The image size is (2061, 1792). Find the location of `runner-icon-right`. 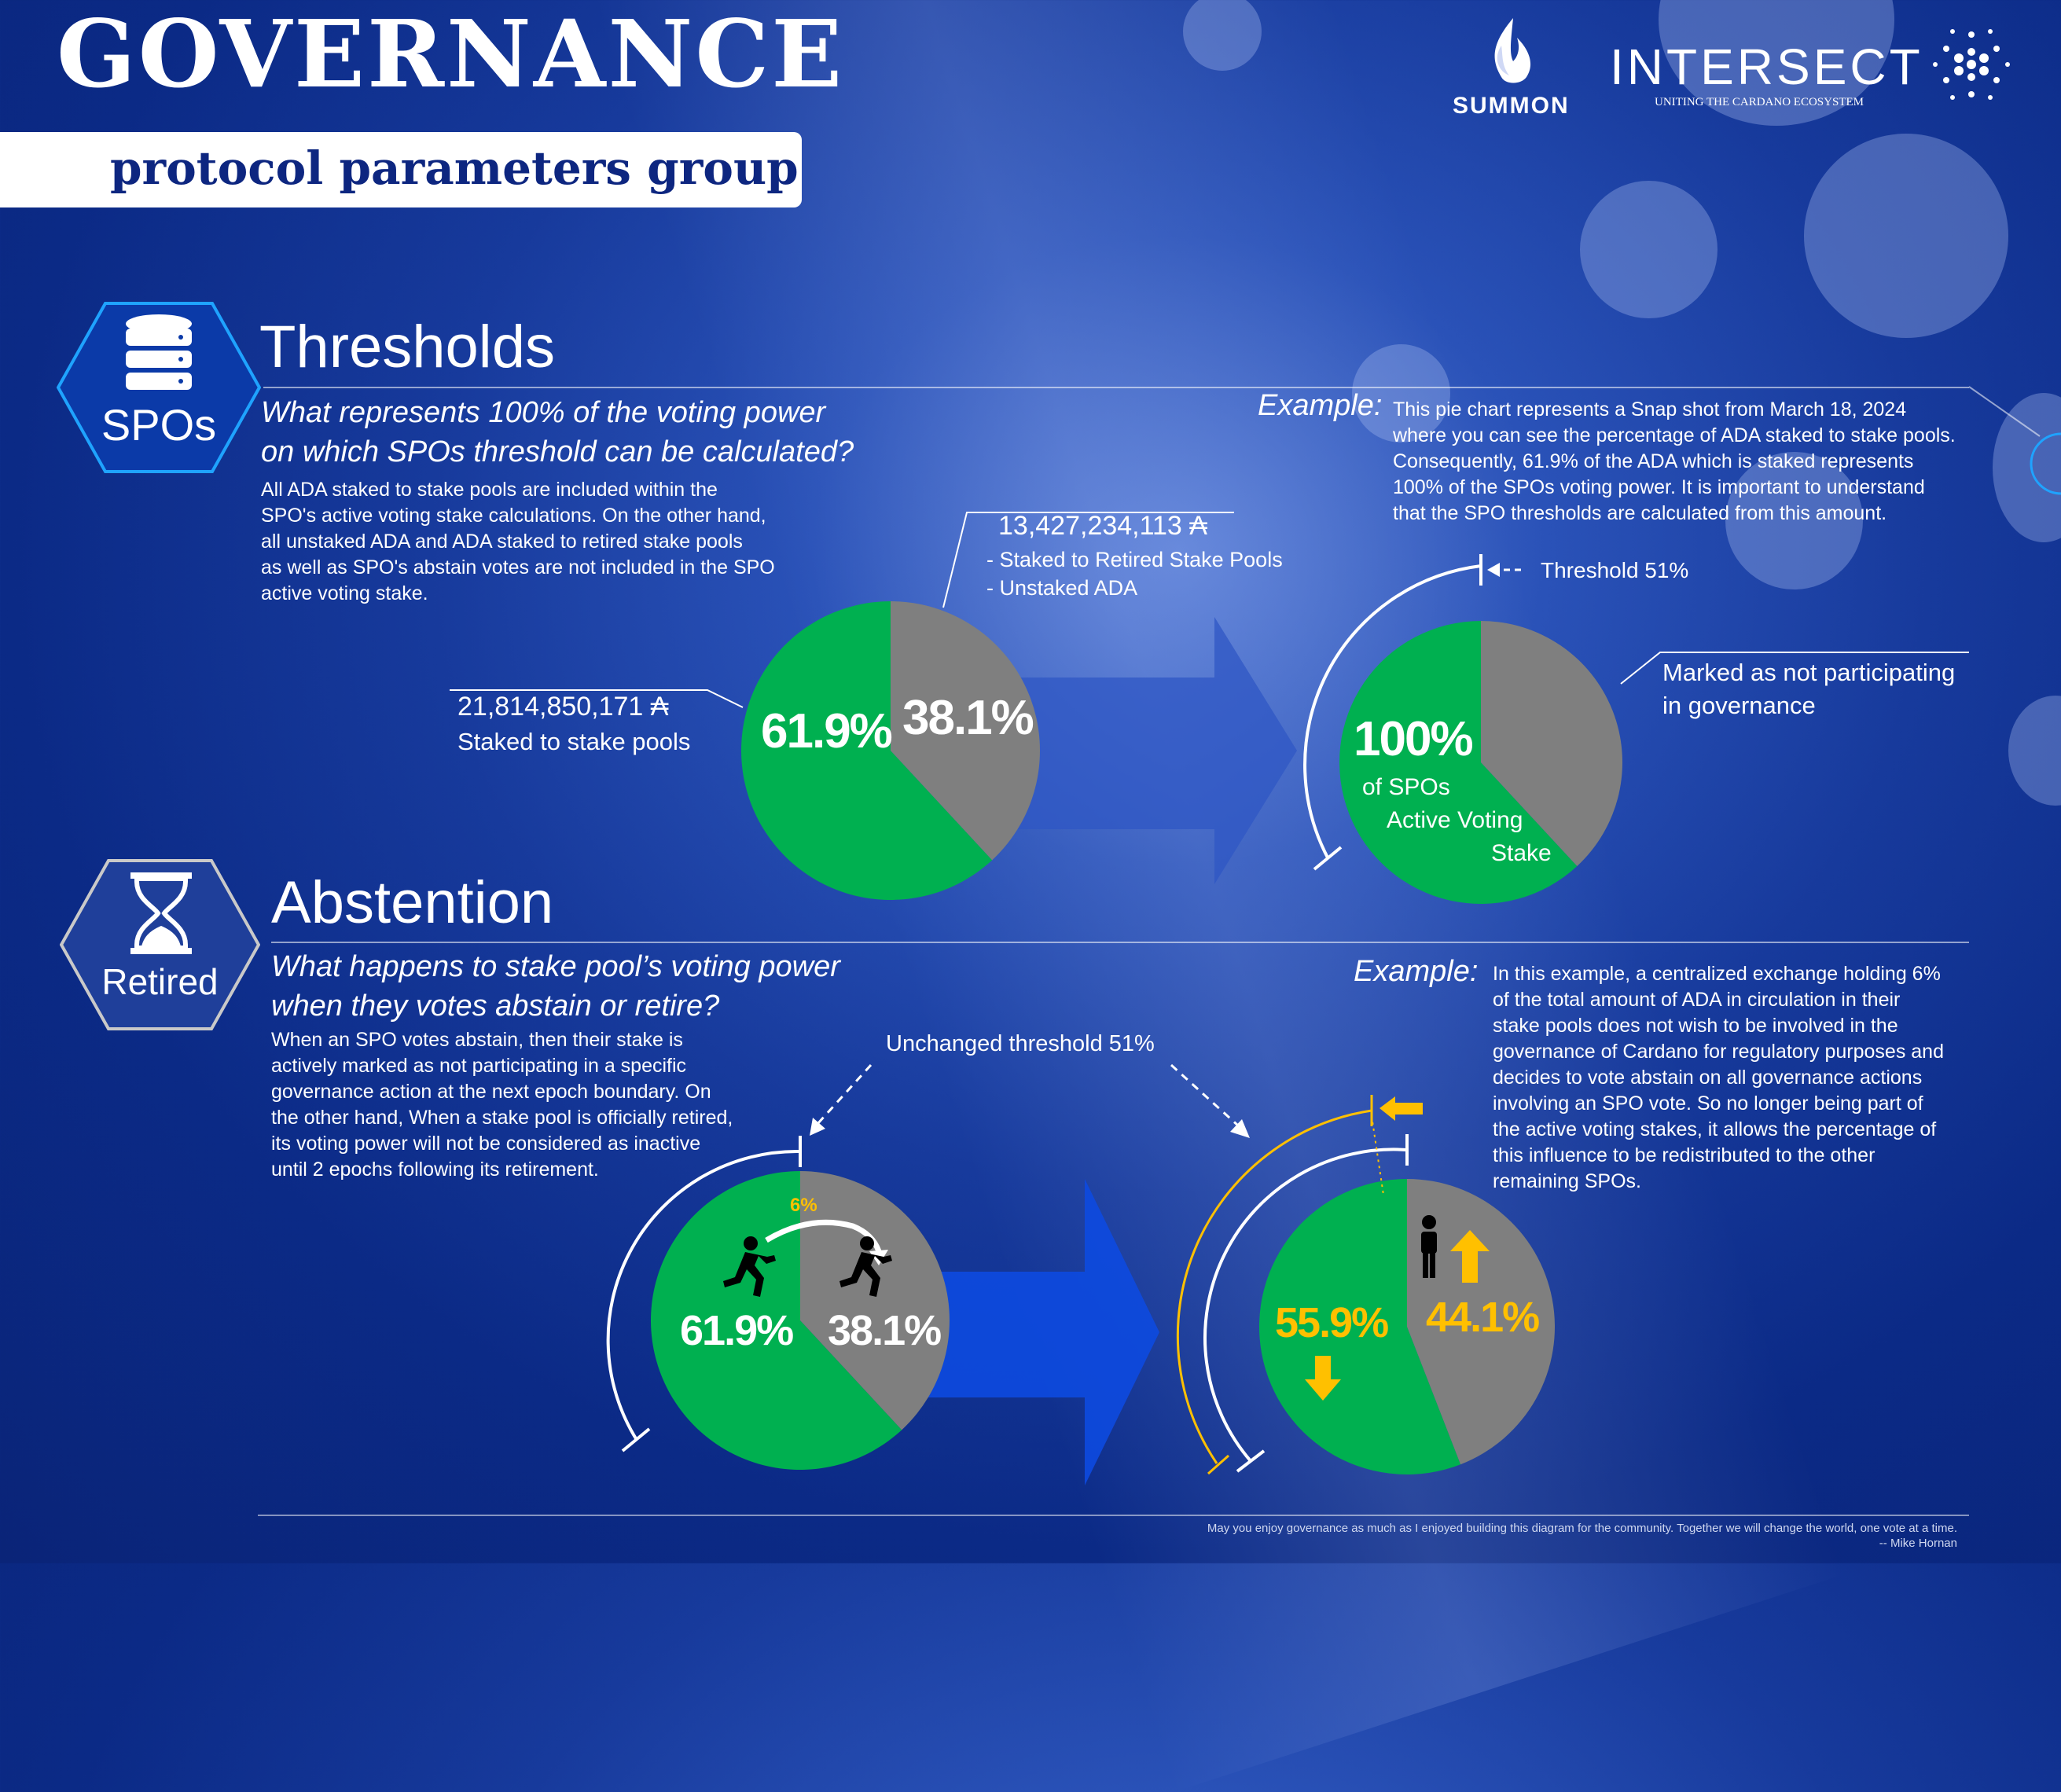

runner-icon-right is located at coordinates (865, 1266).